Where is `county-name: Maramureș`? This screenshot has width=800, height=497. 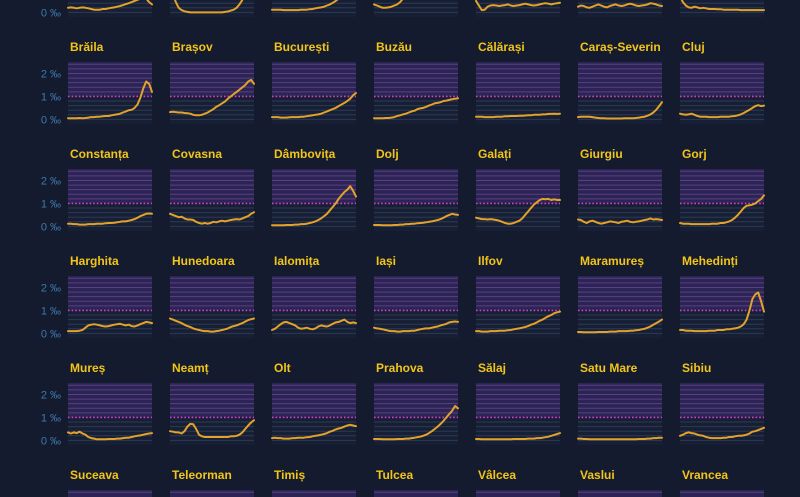
county-name: Maramureș is located at coordinates (612, 261).